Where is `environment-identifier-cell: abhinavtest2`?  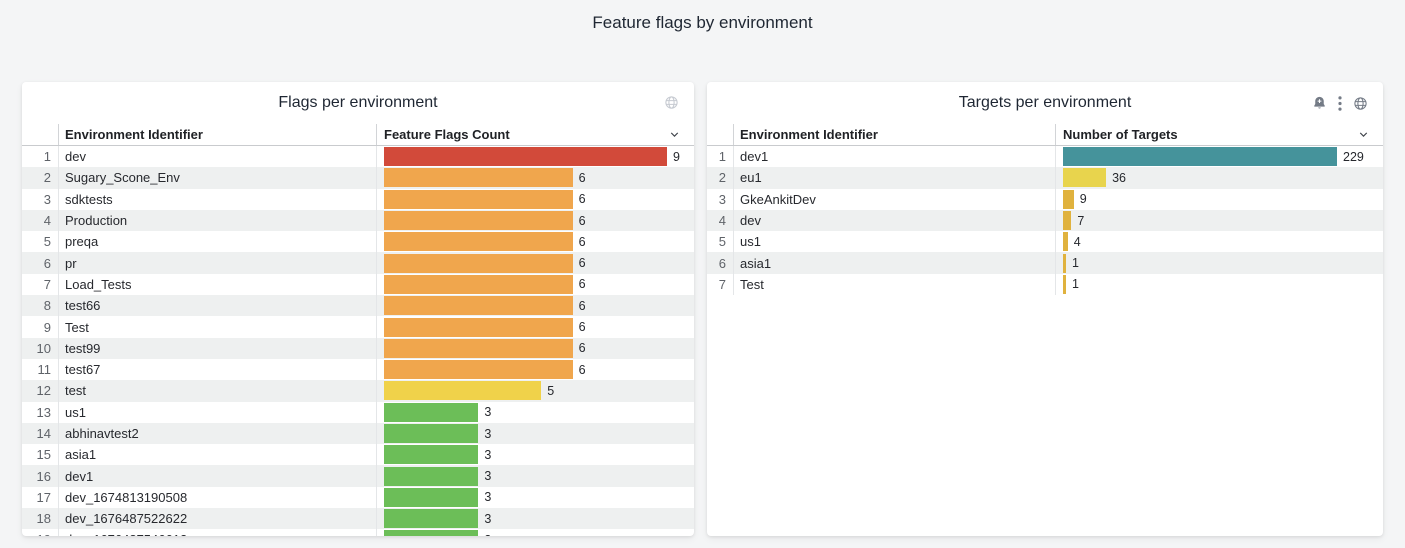
environment-identifier-cell: abhinavtest2 is located at coordinates (218, 433).